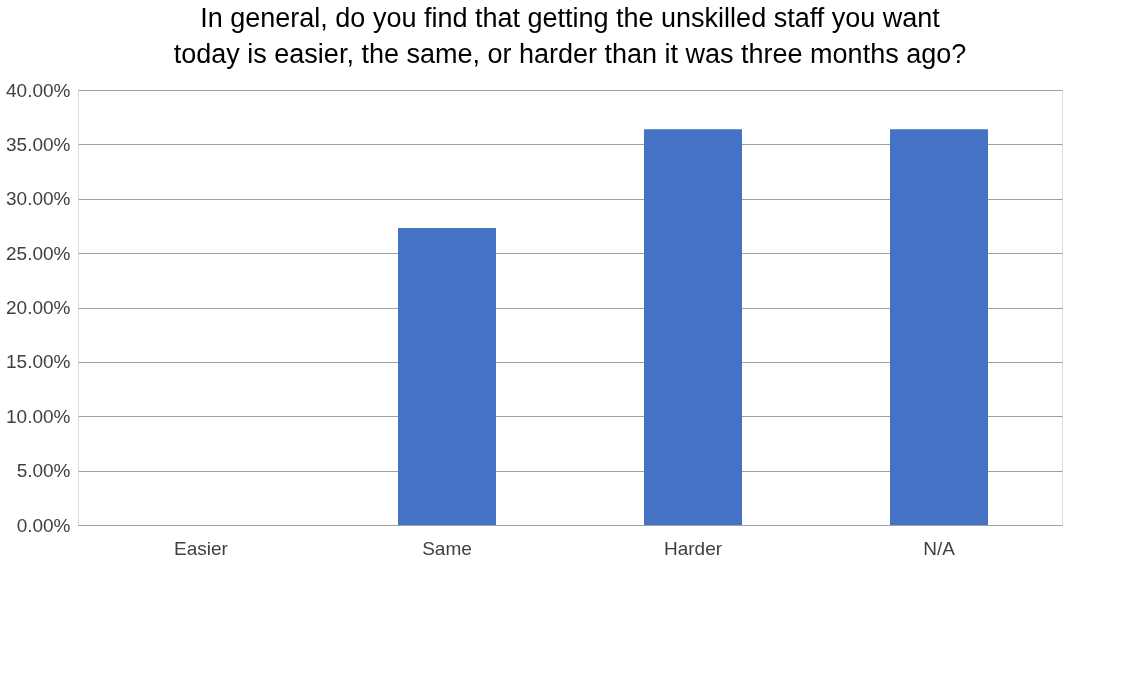 This screenshot has height=681, width=1133. What do you see at coordinates (939, 548) in the screenshot?
I see `x-tick-label: N/A` at bounding box center [939, 548].